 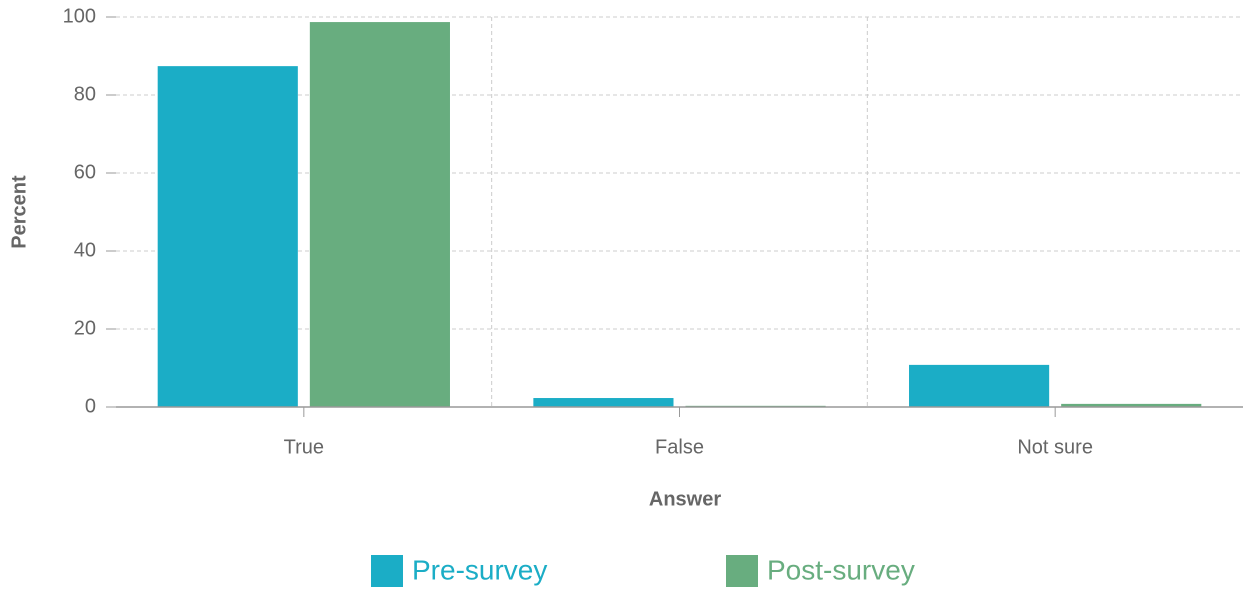 What do you see at coordinates (85, 172) in the screenshot?
I see `y-tick-label: 60` at bounding box center [85, 172].